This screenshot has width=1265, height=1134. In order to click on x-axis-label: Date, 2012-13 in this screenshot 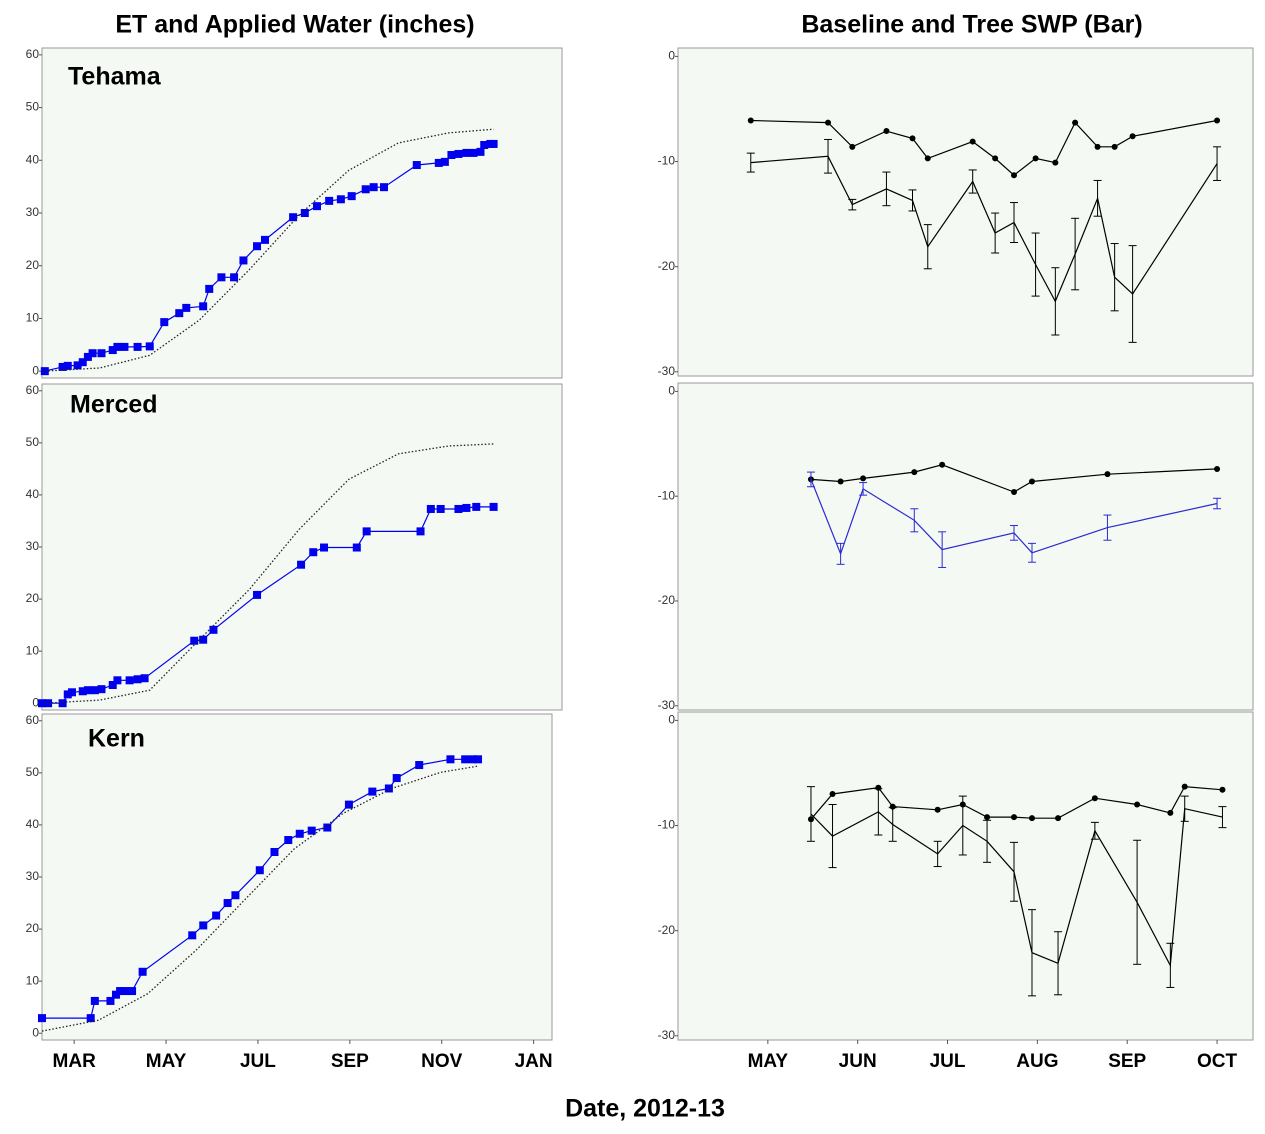, I will do `click(645, 1109)`.